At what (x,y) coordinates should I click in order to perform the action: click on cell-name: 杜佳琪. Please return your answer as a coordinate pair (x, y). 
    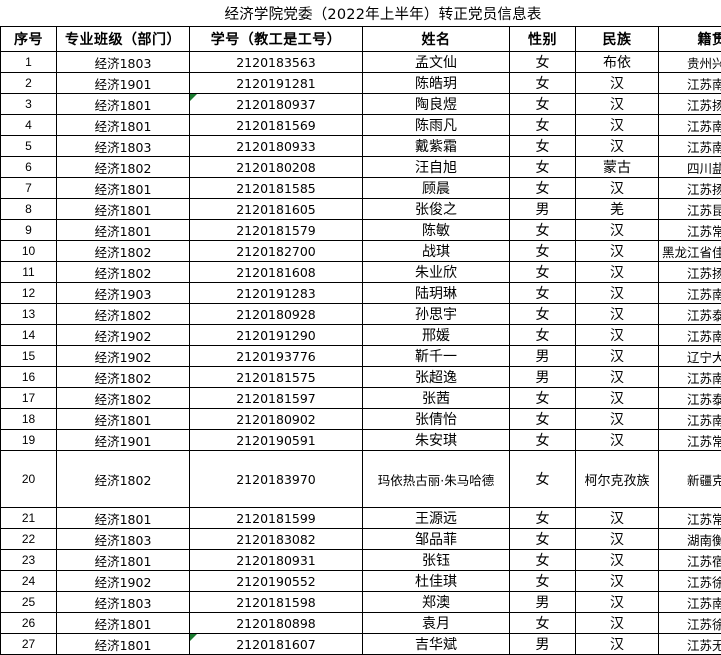
    Looking at the image, I should click on (436, 581).